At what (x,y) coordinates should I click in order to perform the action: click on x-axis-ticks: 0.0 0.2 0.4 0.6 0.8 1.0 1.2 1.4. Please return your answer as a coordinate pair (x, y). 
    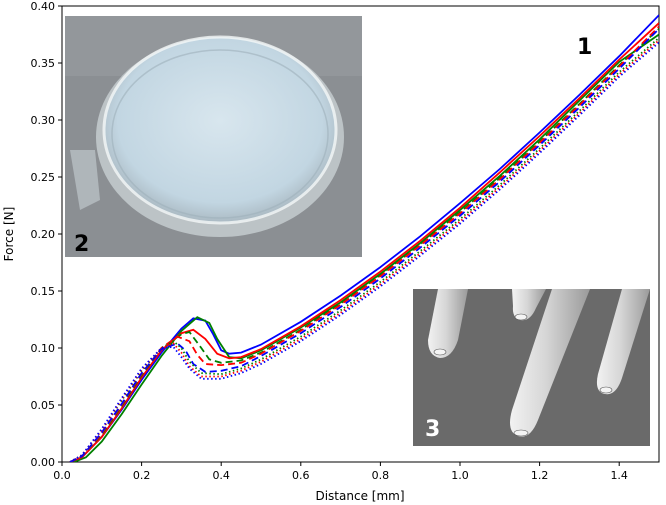
    Looking at the image, I should click on (340, 472).